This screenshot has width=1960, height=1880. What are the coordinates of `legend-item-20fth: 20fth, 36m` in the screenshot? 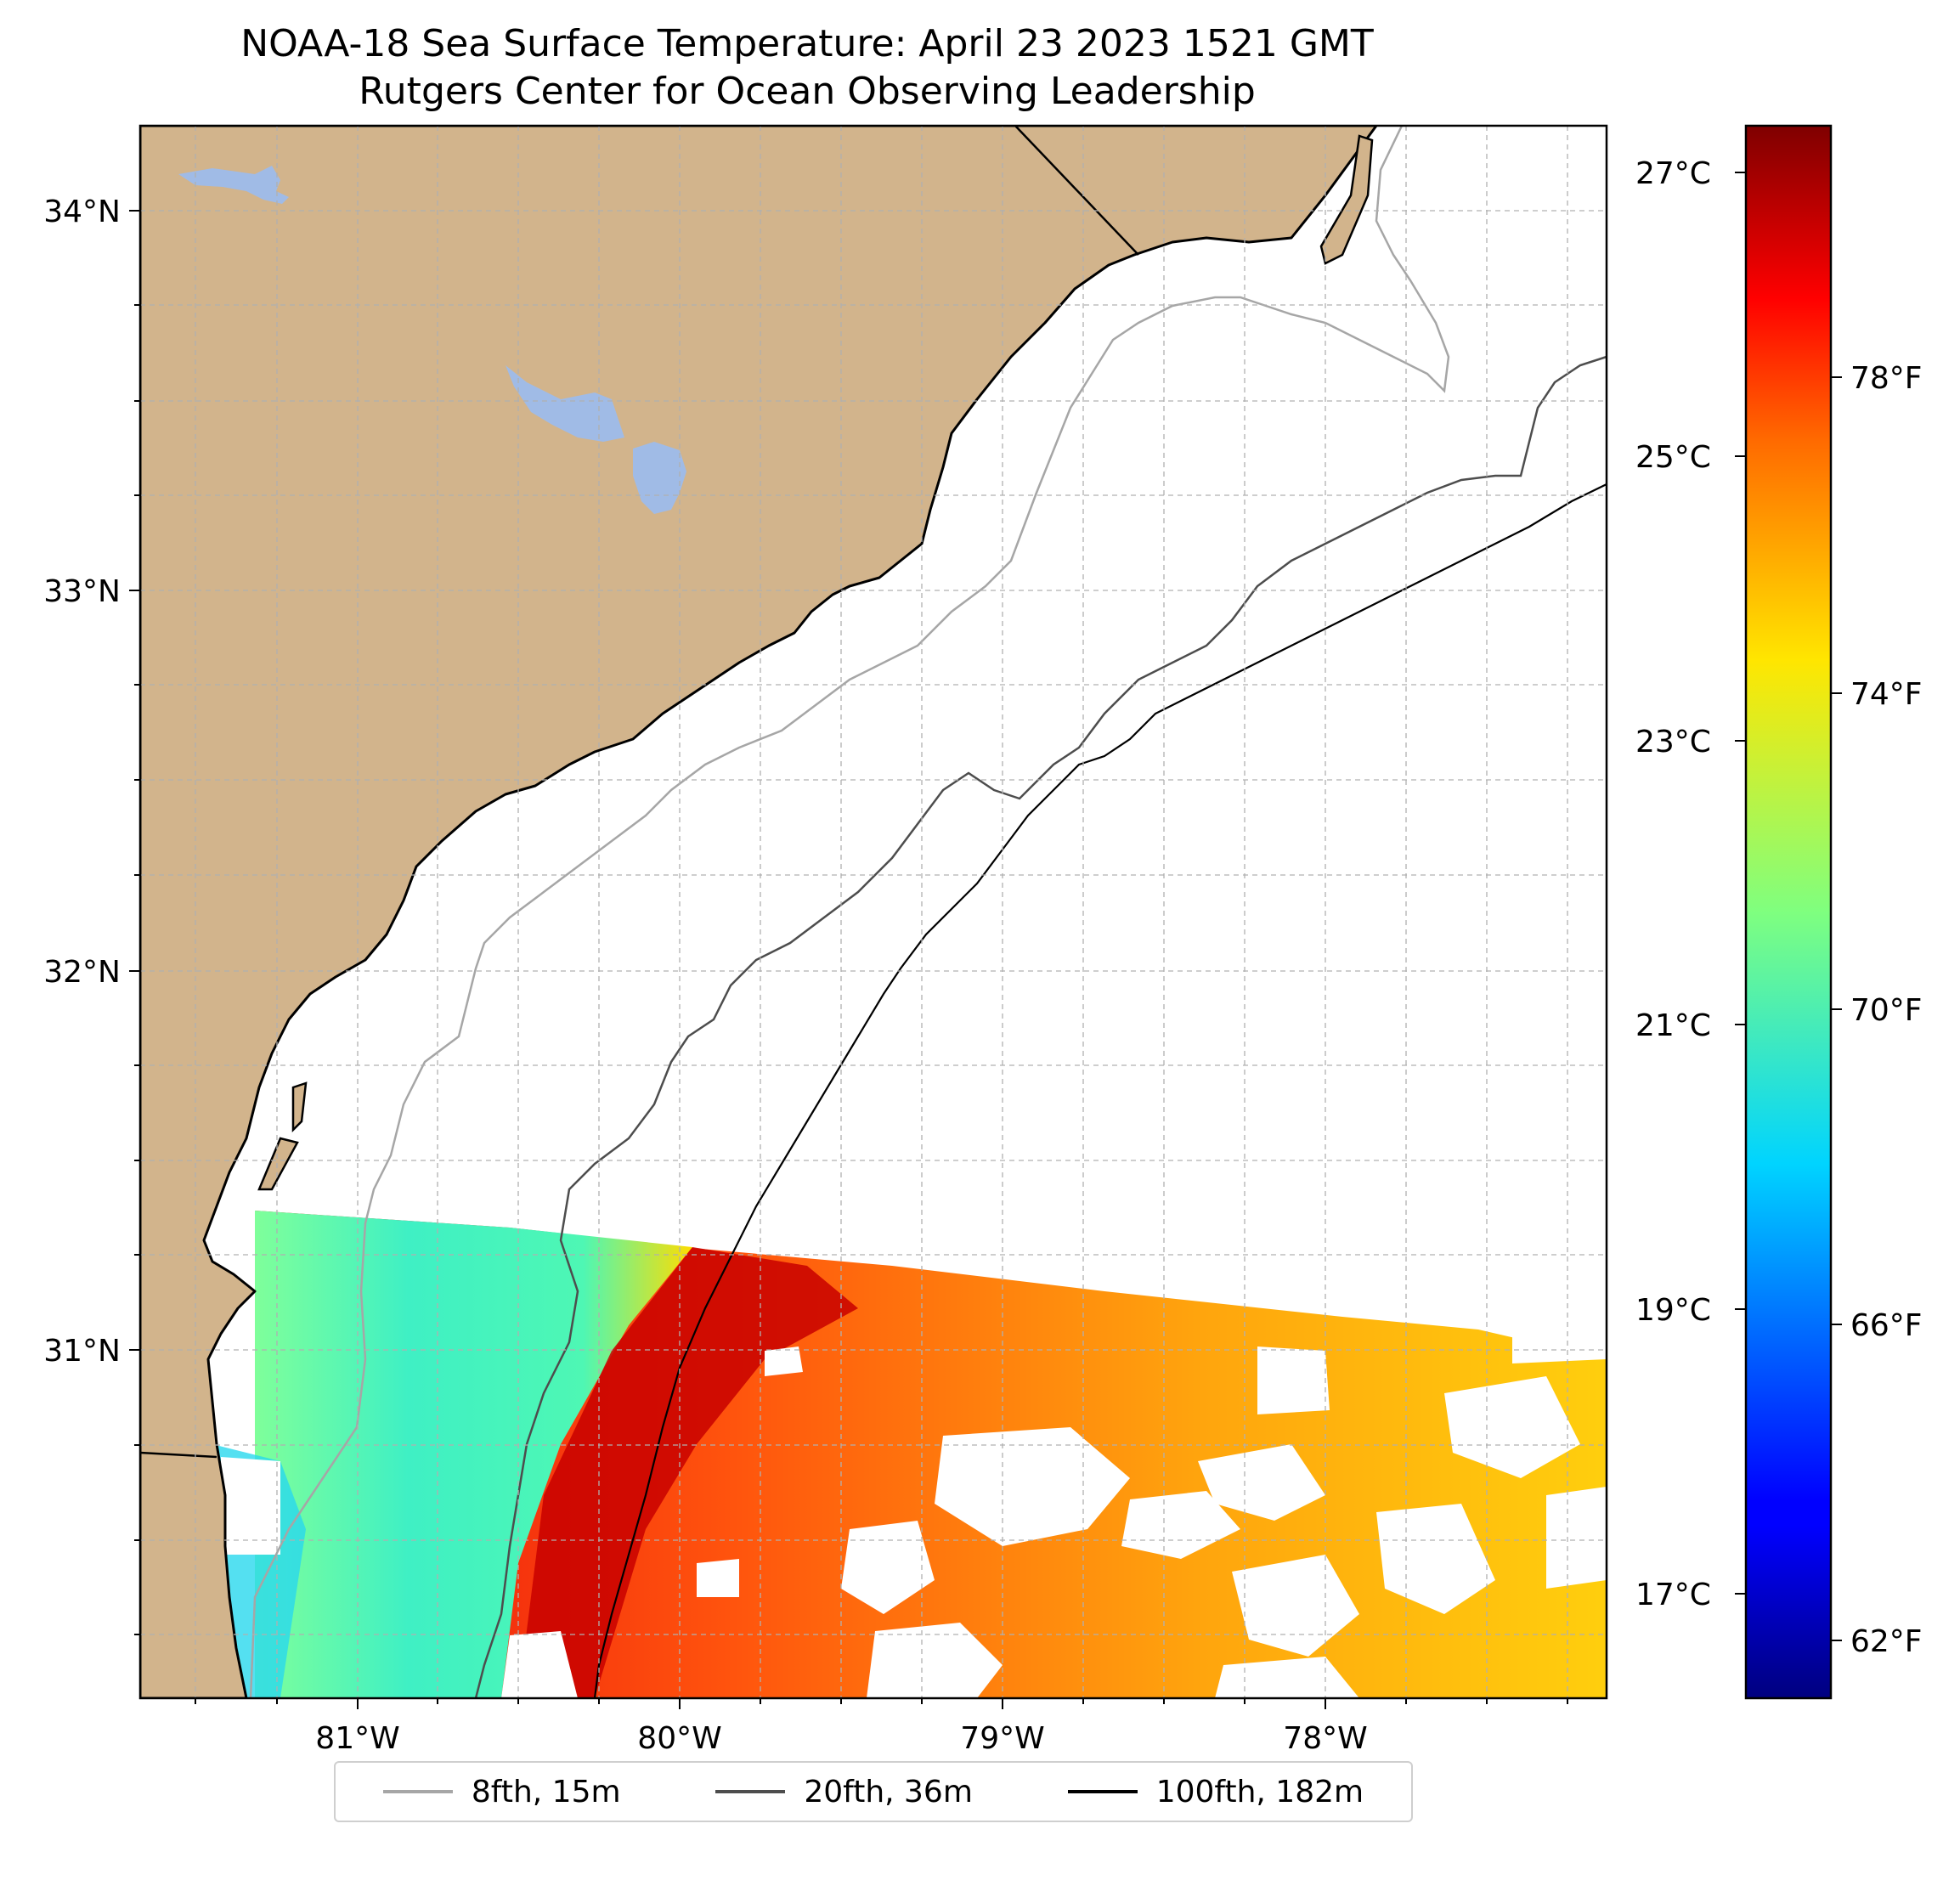 It's located at (844, 1792).